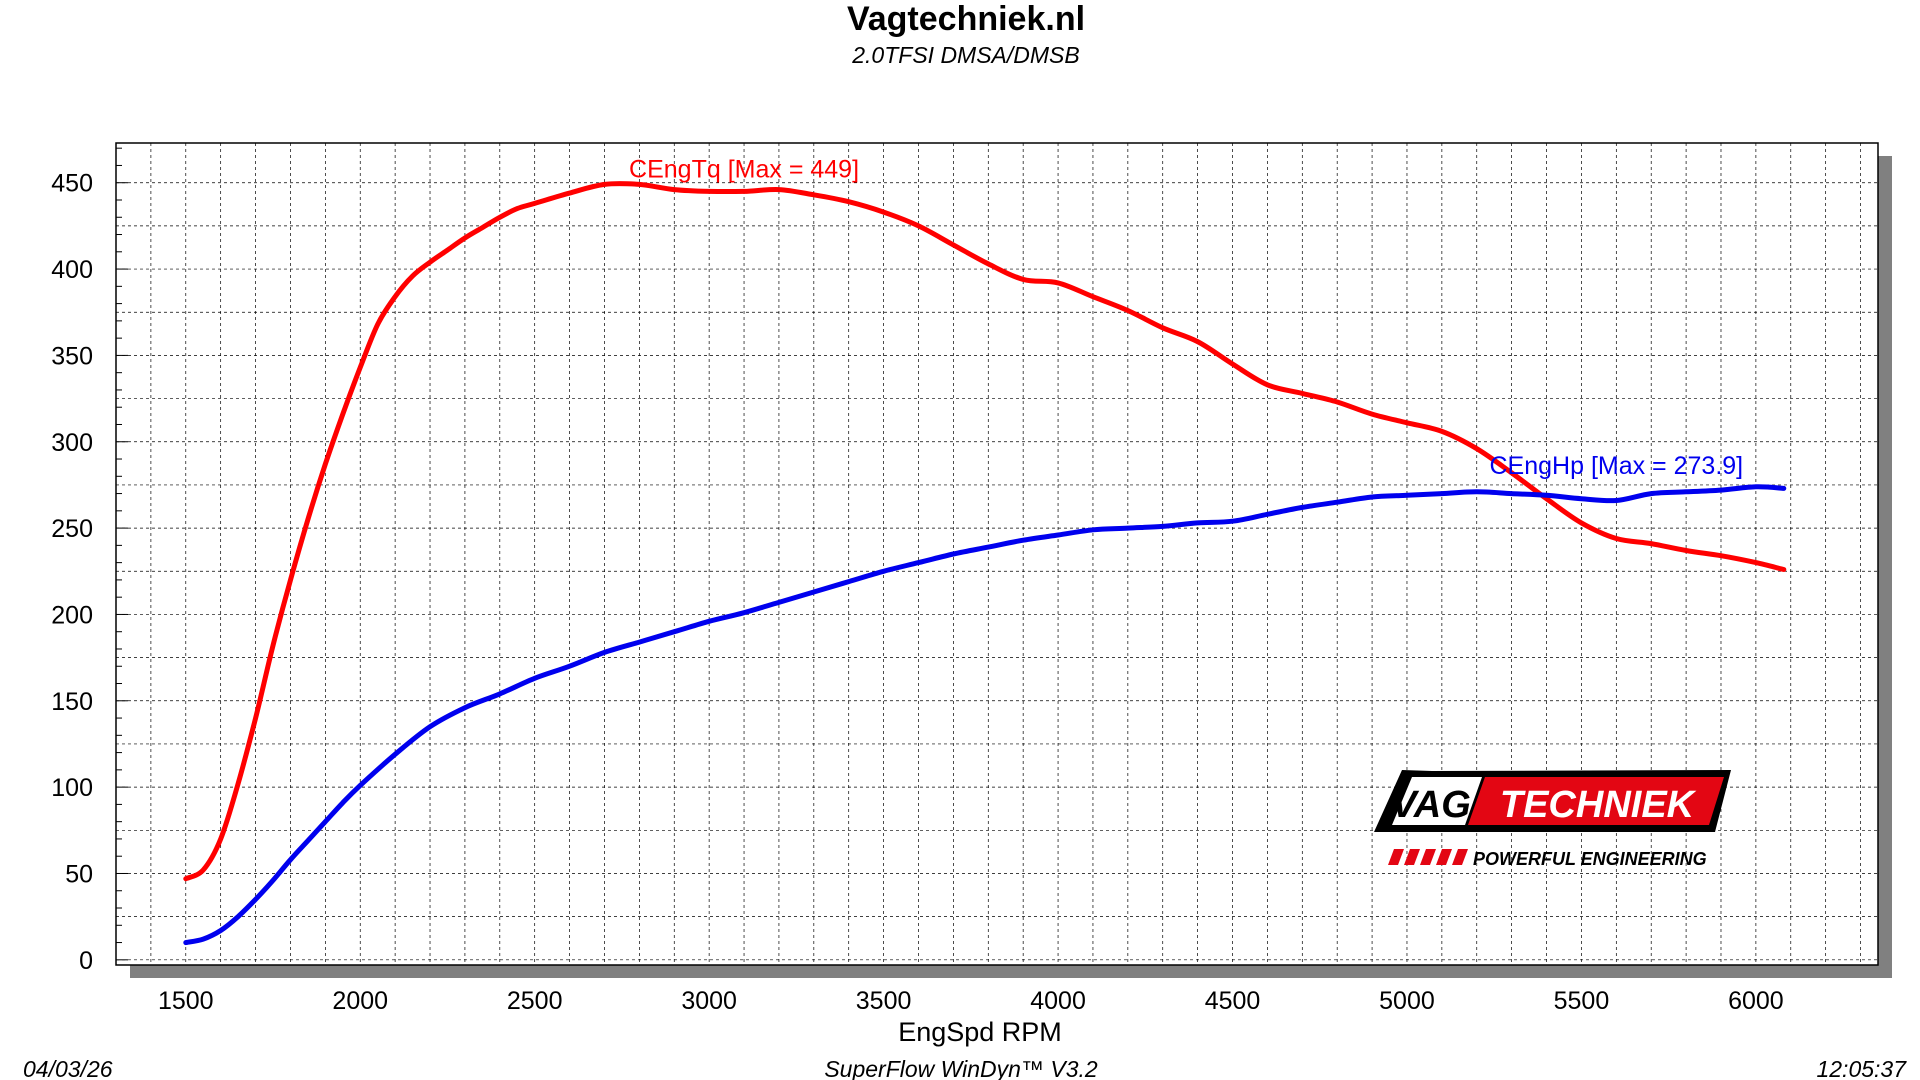  I want to click on y-tick-label: 400, so click(72, 270).